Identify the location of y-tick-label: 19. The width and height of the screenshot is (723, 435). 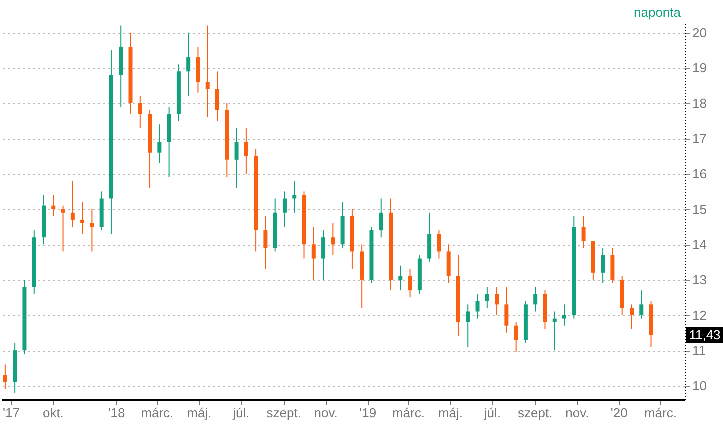
(699, 68).